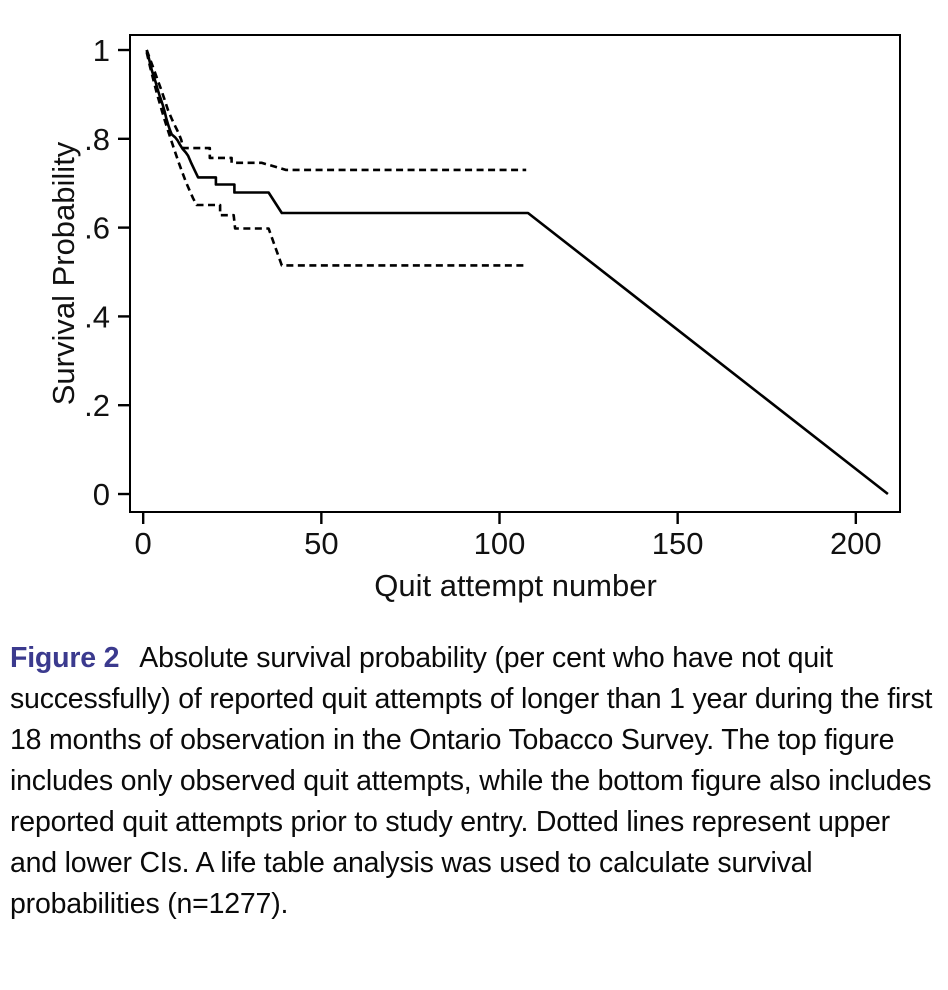 The width and height of the screenshot is (948, 990). Describe the element at coordinates (97, 139) in the screenshot. I see `y-tick-label: .8` at that location.